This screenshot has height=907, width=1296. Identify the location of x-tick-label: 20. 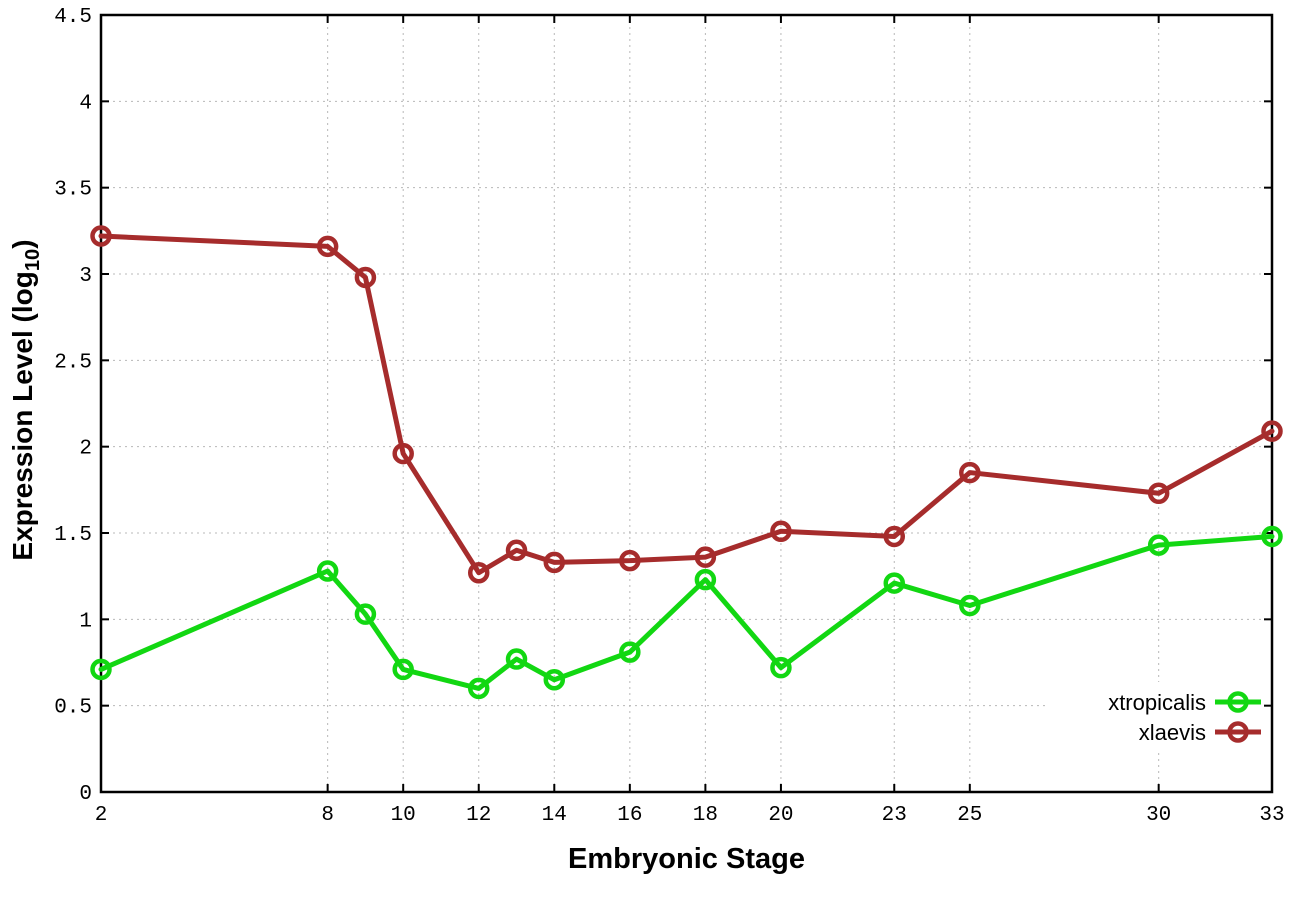
(780, 815).